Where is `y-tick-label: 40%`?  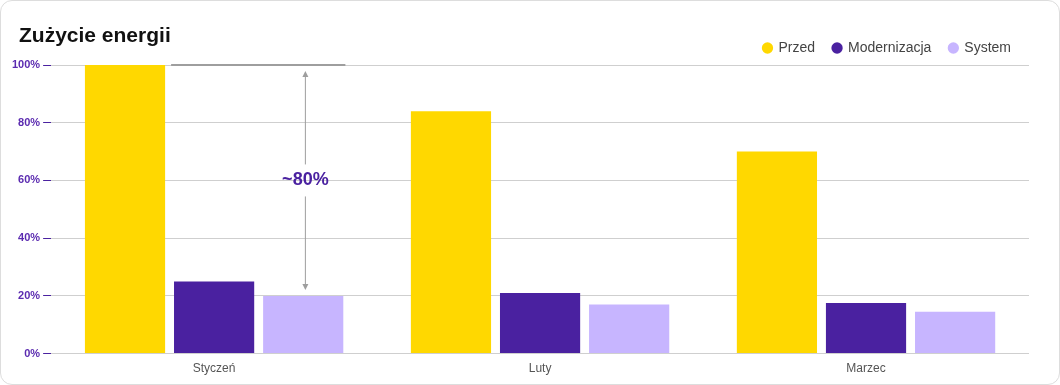 y-tick-label: 40% is located at coordinates (29, 237).